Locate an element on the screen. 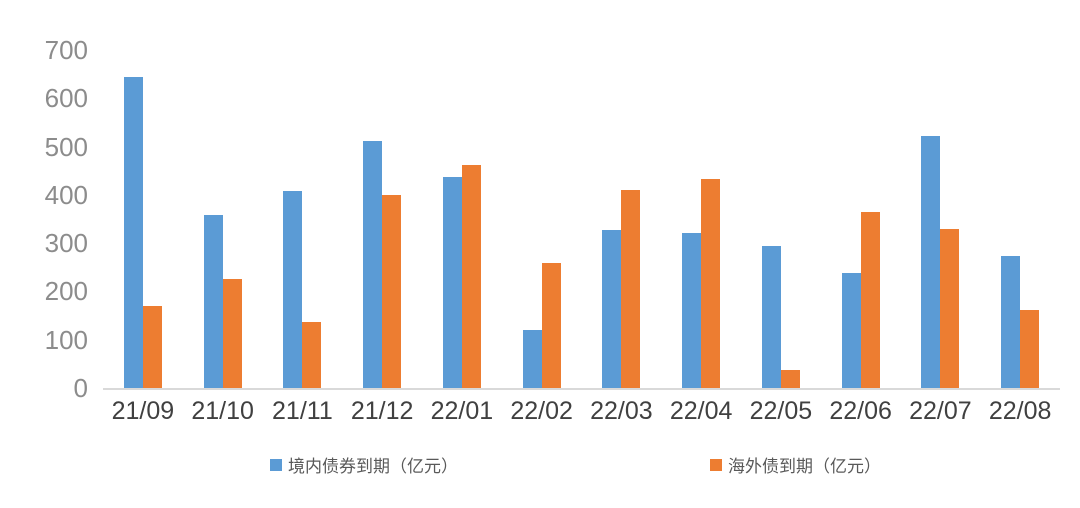 The width and height of the screenshot is (1080, 508). bar-group: 21/10 is located at coordinates (223, 237).